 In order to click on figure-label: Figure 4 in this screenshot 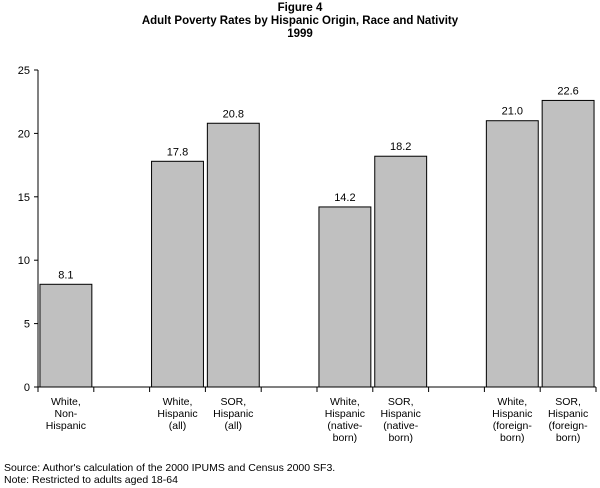, I will do `click(300, 8)`.